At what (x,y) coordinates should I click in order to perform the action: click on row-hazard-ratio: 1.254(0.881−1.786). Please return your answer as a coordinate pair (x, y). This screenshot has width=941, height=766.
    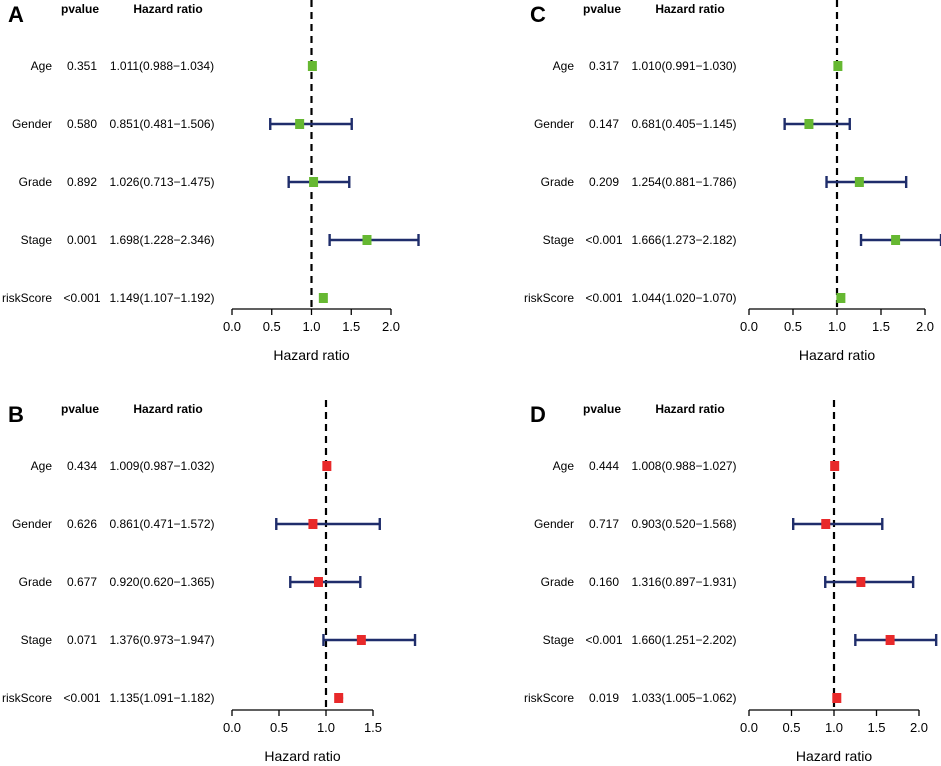
    Looking at the image, I should click on (683, 182).